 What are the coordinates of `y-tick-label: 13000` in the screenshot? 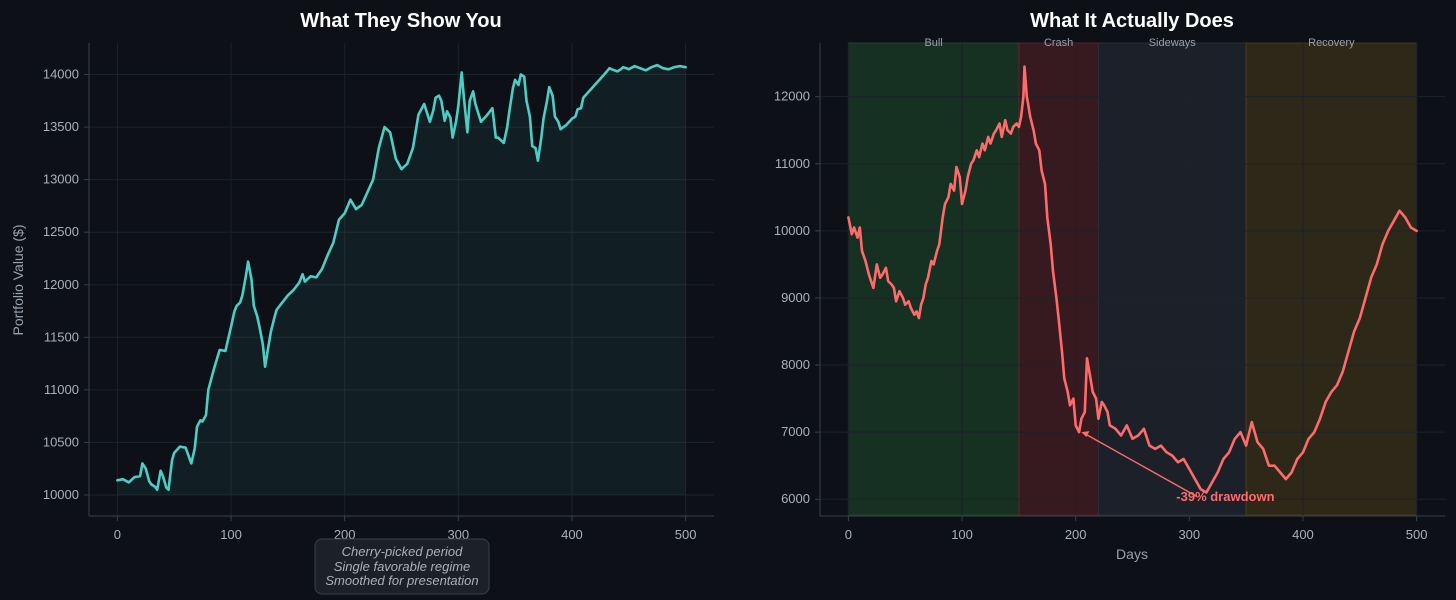 It's located at (61, 179).